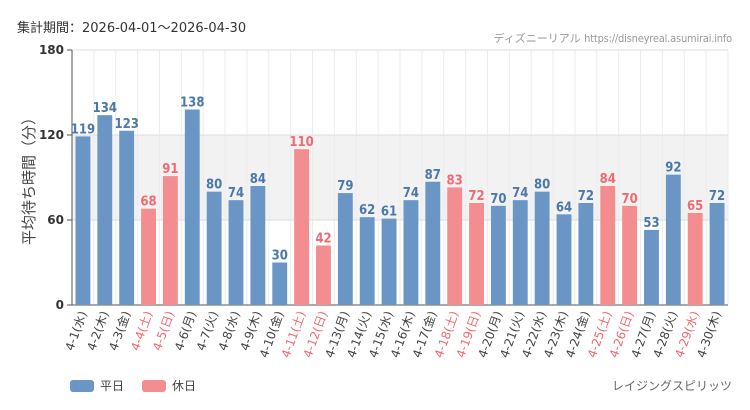  I want to click on bar-value-label: 61, so click(389, 212).